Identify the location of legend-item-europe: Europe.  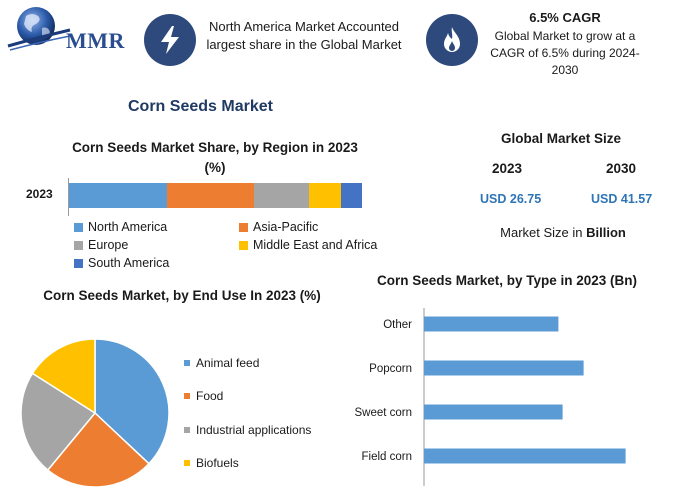
(156, 245).